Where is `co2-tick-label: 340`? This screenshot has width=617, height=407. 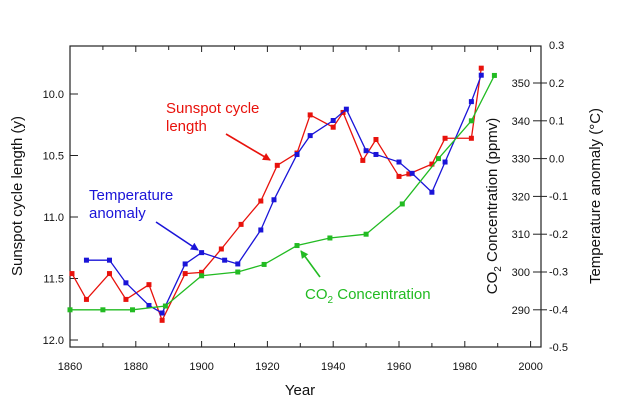
co2-tick-label: 340 is located at coordinates (521, 122).